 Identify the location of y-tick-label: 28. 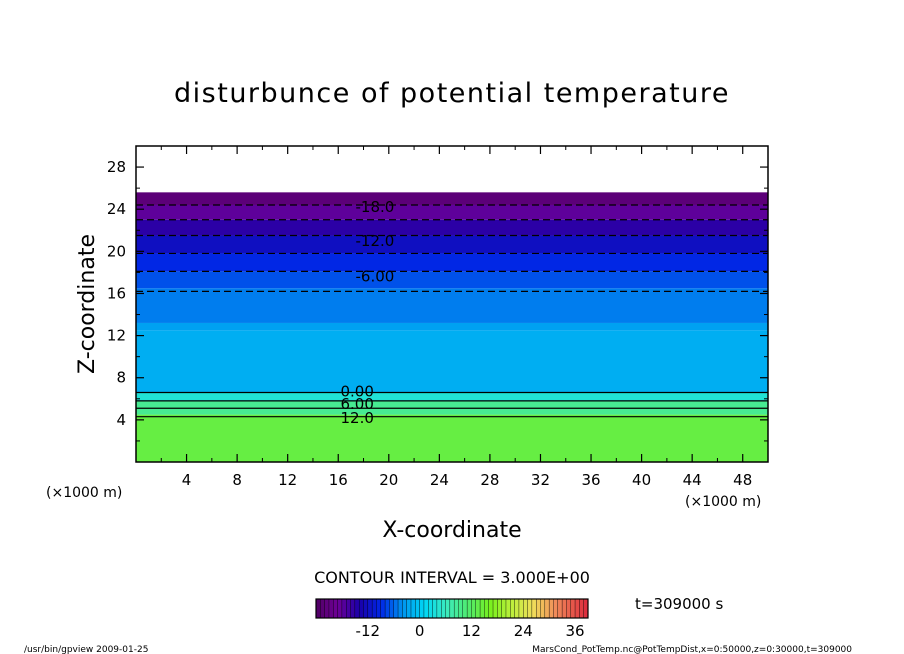
(116, 167).